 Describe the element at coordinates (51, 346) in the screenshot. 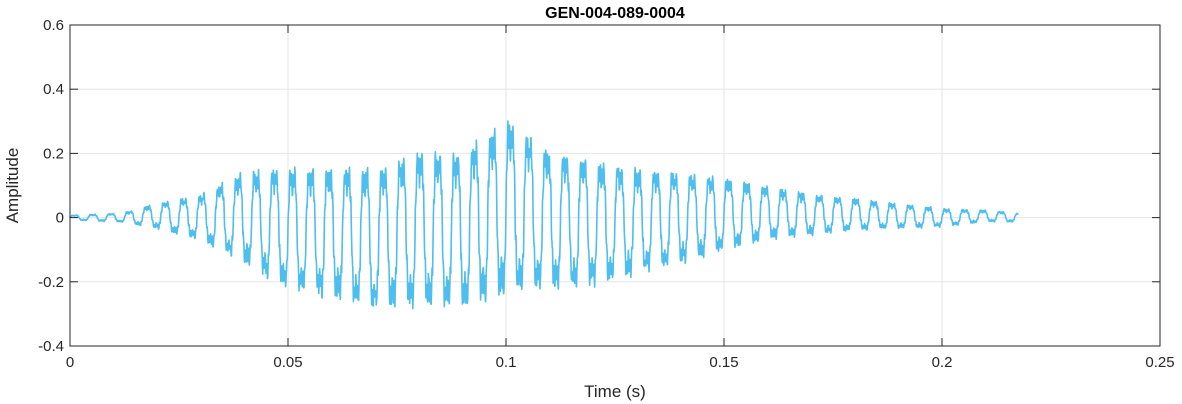

I see `y-tick-label: -0.4` at that location.